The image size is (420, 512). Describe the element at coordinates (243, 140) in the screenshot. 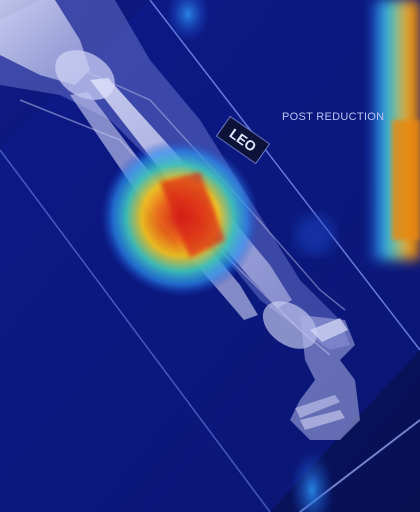

I see `lead-marker-box` at that location.